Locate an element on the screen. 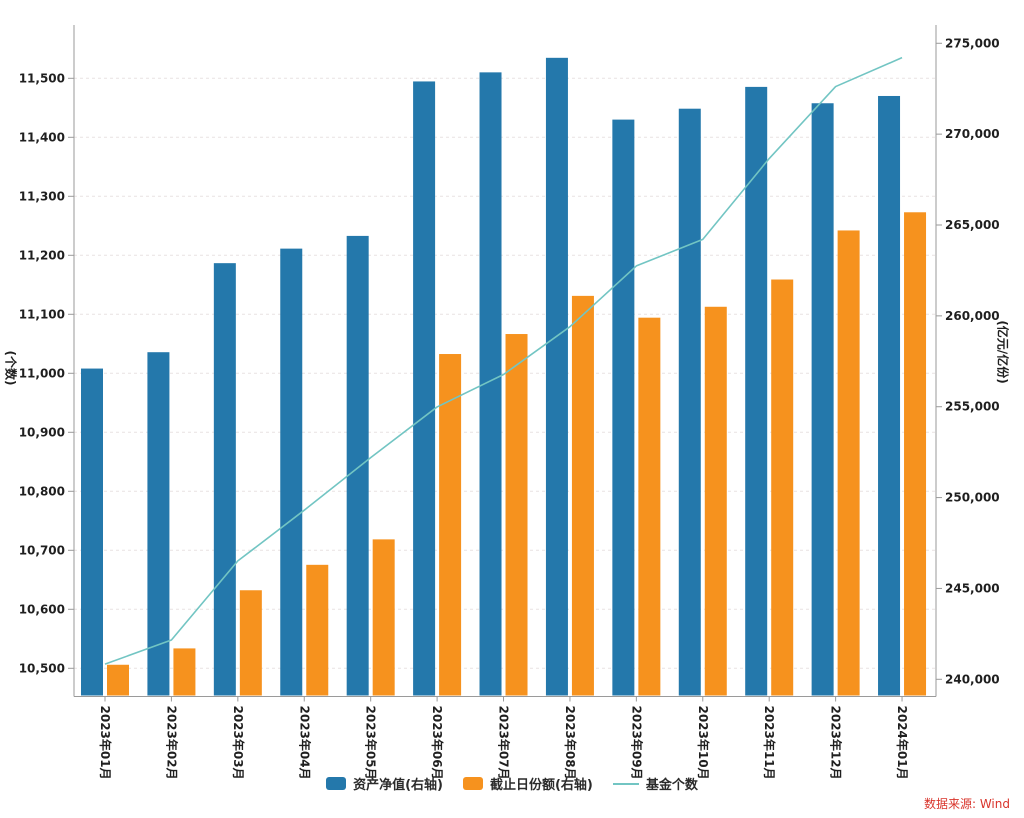 This screenshot has height=818, width=1024. fund-count-line-swatch-icon is located at coordinates (625, 783).